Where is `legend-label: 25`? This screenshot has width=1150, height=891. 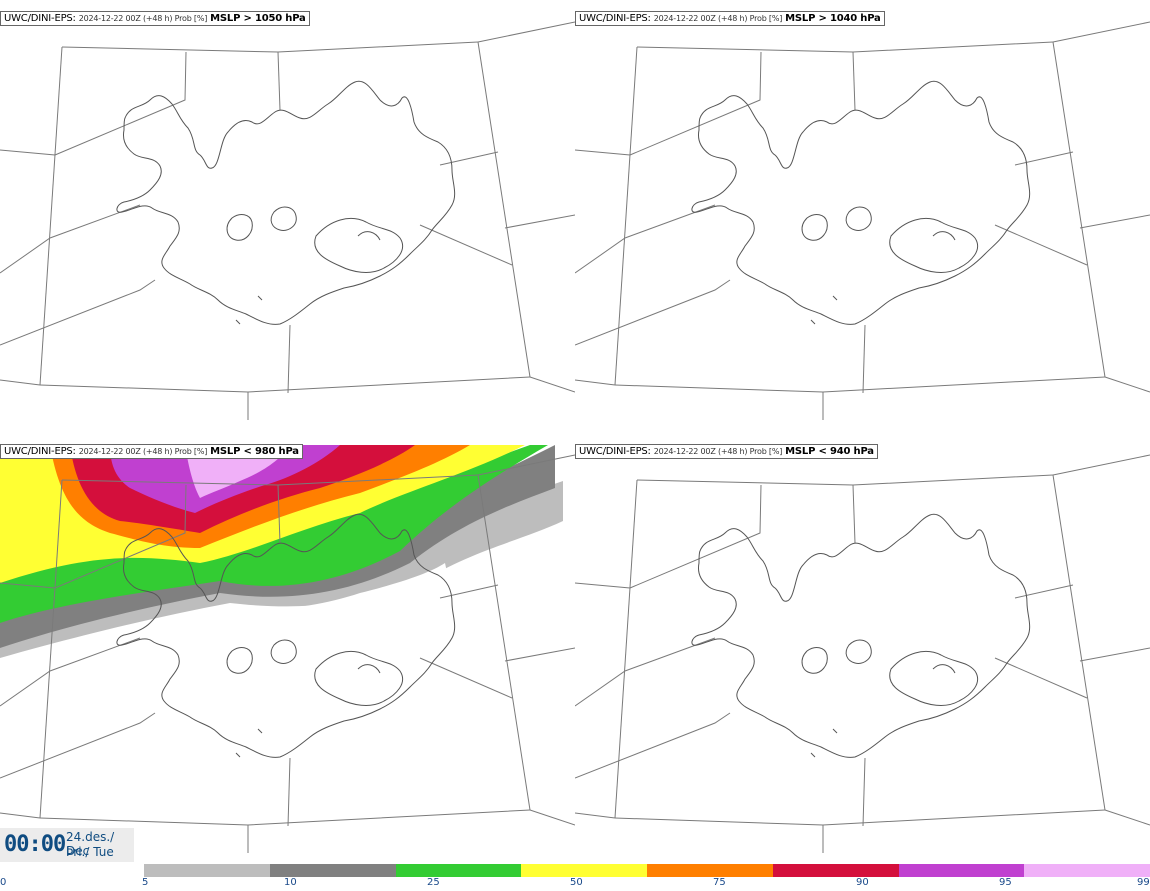 legend-label: 25 is located at coordinates (433, 882).